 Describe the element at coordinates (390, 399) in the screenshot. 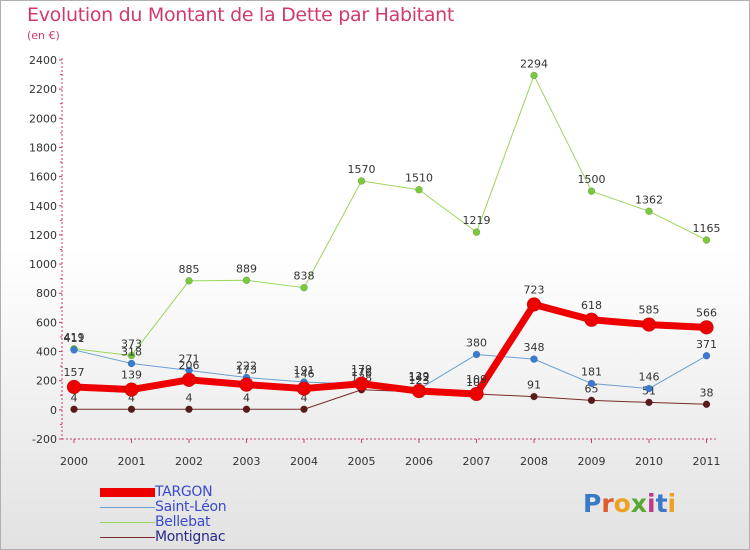

I see `series-line` at that location.